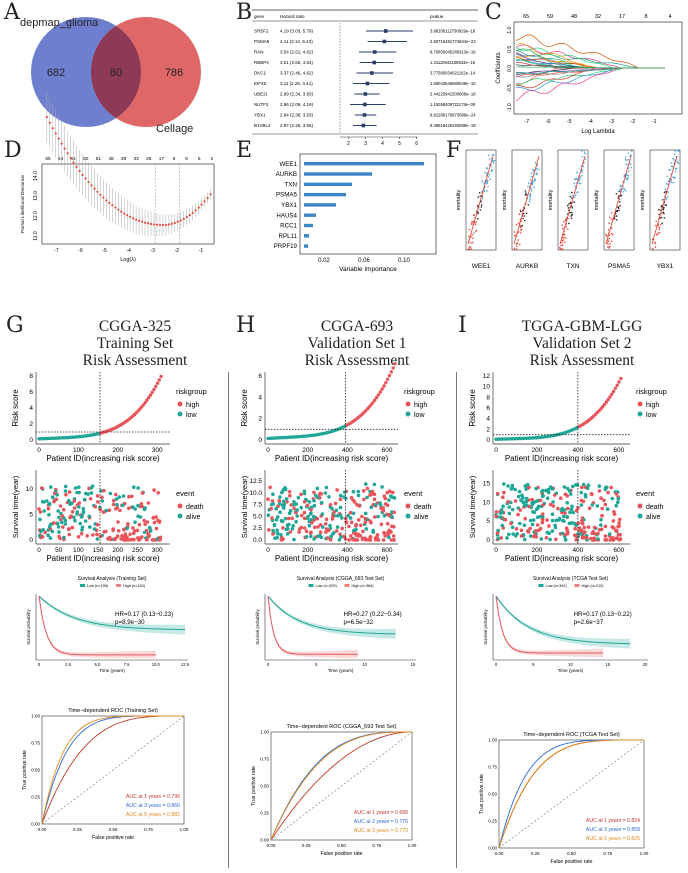  Describe the element at coordinates (104, 251) in the screenshot. I see `lasso-cv-x-tick: -5` at that location.